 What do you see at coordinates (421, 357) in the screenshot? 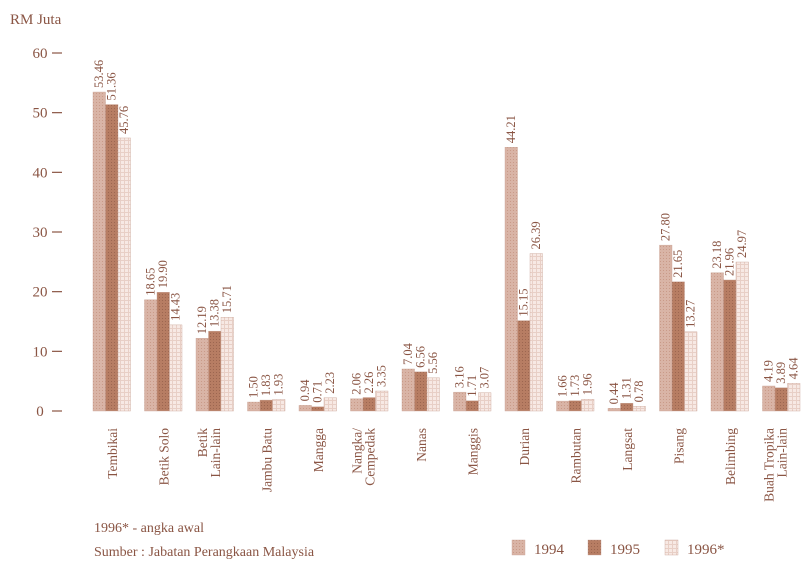
I see `value-label: 6.56` at bounding box center [421, 357].